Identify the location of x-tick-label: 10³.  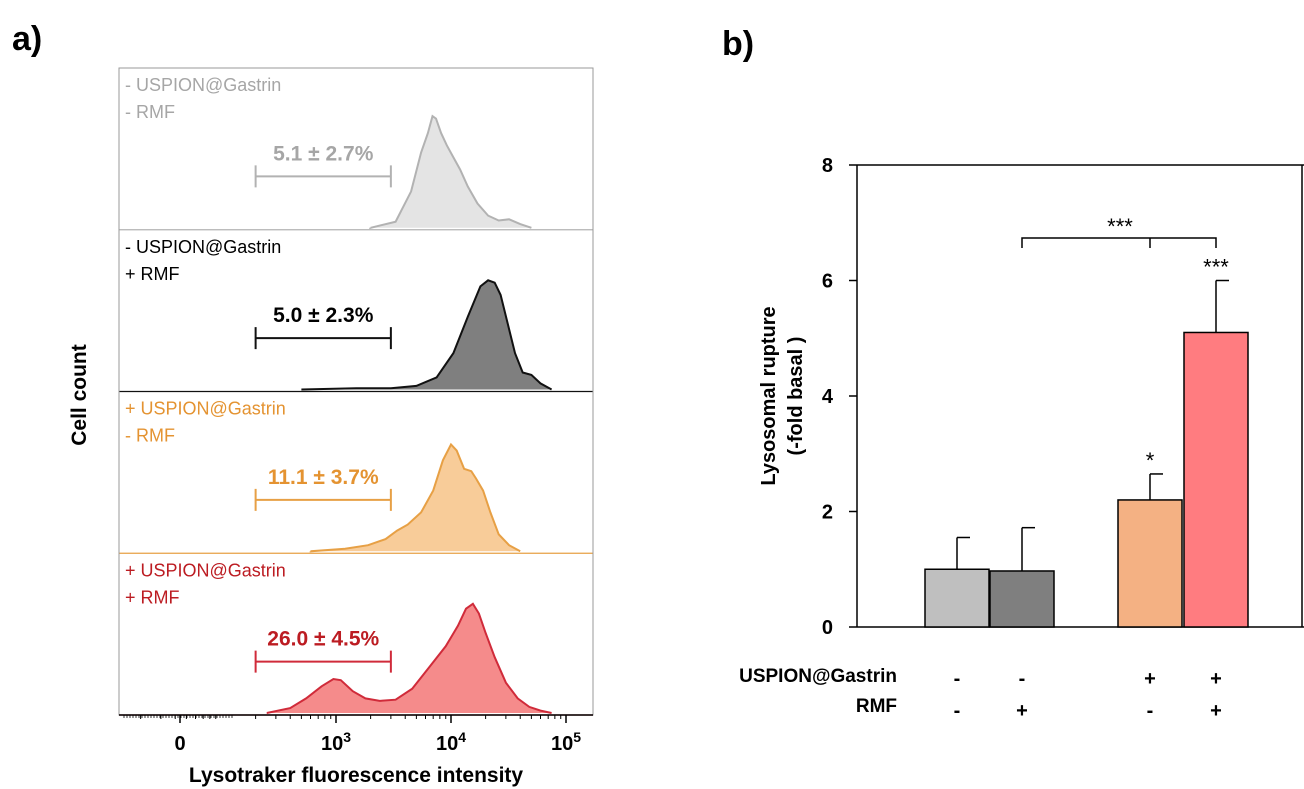
(336, 742).